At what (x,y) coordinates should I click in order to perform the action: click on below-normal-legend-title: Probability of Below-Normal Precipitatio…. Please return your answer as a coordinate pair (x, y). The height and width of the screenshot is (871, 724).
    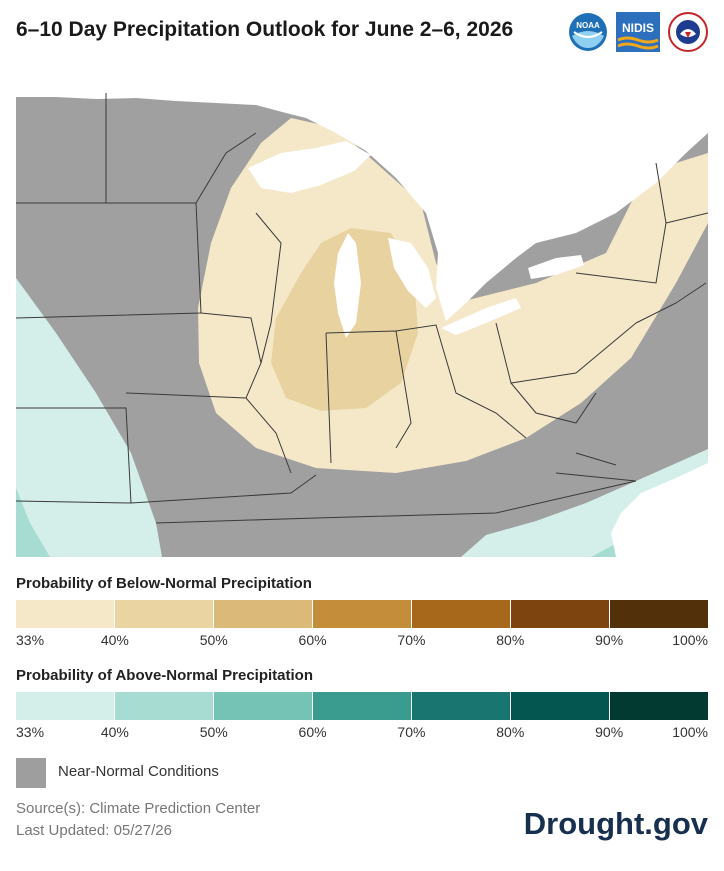
    Looking at the image, I should click on (164, 583).